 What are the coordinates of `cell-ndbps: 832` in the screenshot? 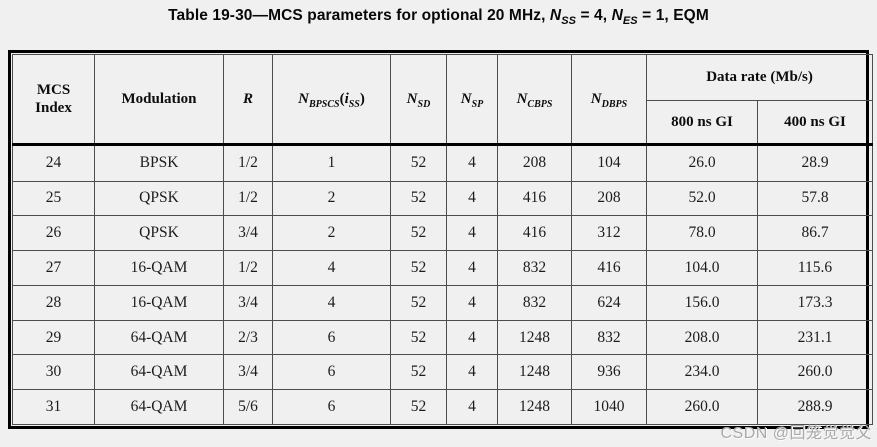 It's located at (609, 337).